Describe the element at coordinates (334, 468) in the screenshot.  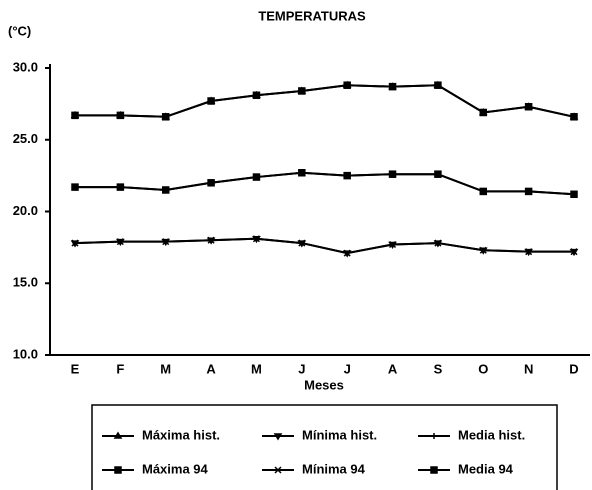
I see `legend-label: Mínima 94` at that location.